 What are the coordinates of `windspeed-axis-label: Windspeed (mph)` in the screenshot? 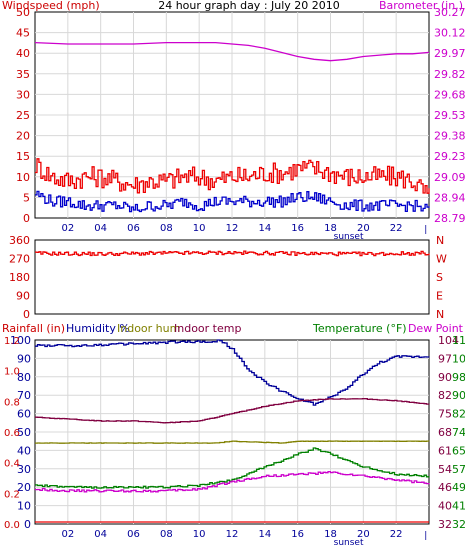 It's located at (51, 6).